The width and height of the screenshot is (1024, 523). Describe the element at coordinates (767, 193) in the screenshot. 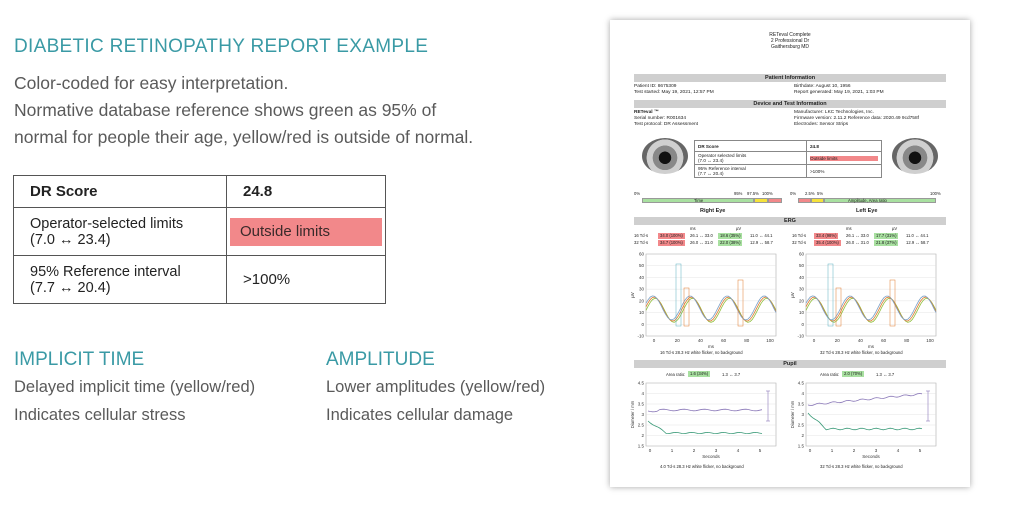

I see `time-bar-100: 100%` at that location.